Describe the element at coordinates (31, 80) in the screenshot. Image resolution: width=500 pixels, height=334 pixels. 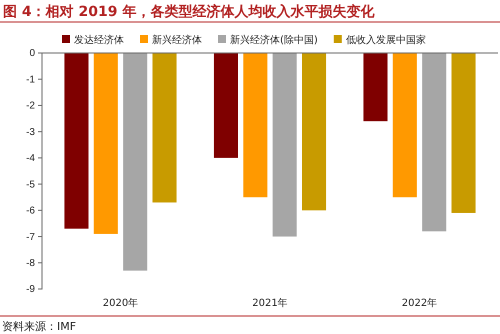
I see `y-tick-label: -1` at that location.